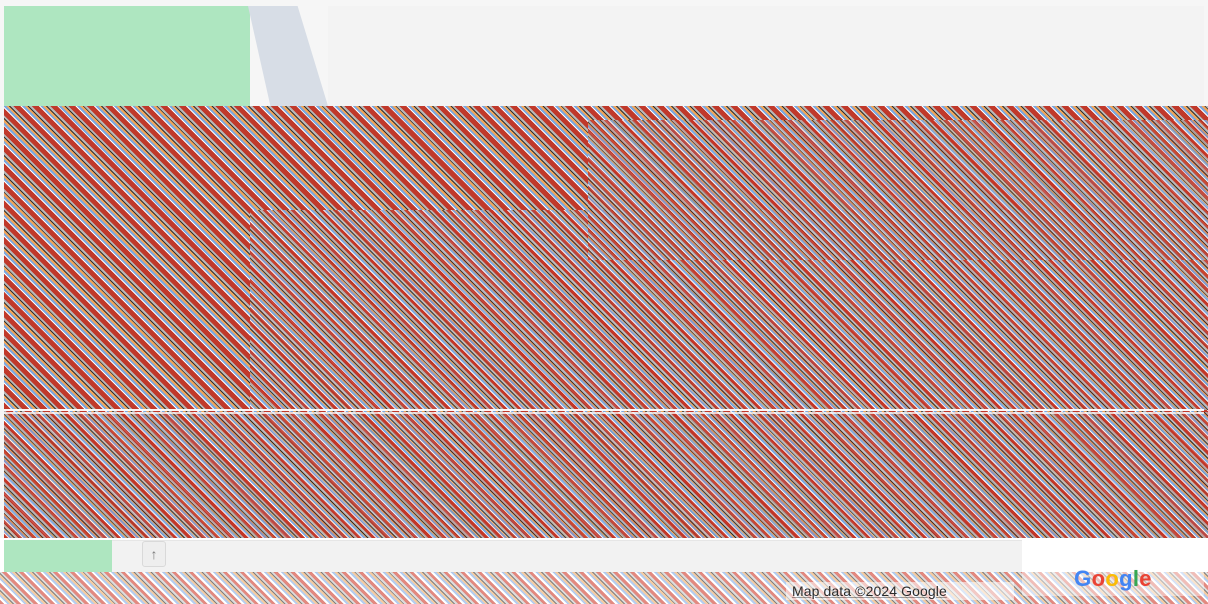 This screenshot has height=604, width=1208. I want to click on up-arrow-icon: ↑, so click(154, 554).